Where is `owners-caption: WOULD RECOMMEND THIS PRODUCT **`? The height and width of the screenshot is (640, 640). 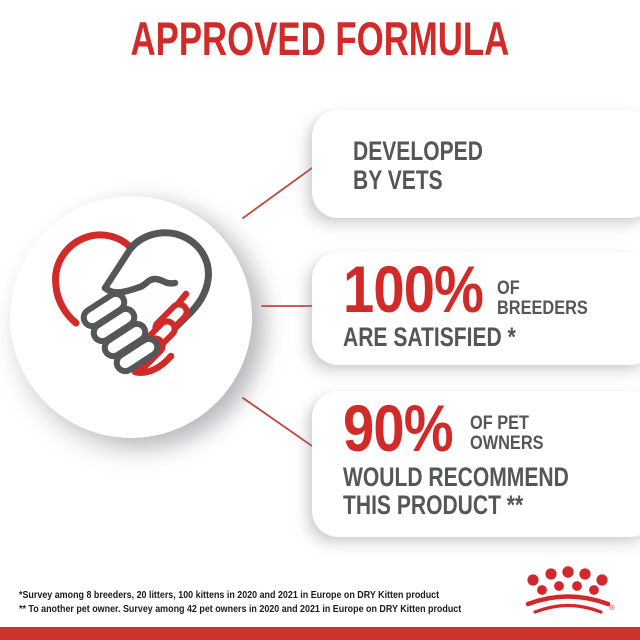
owners-caption: WOULD RECOMMEND THIS PRODUCT ** is located at coordinates (456, 491).